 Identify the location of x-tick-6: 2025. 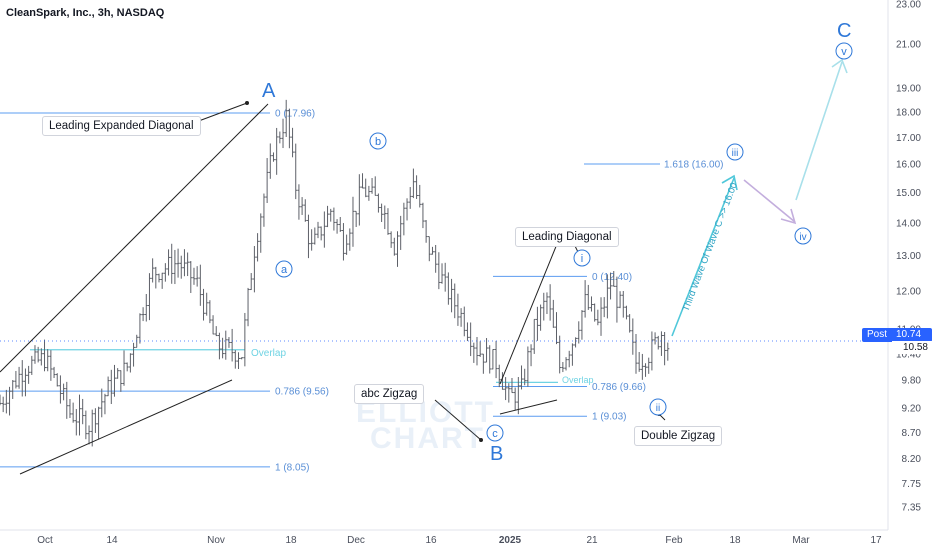
(510, 540).